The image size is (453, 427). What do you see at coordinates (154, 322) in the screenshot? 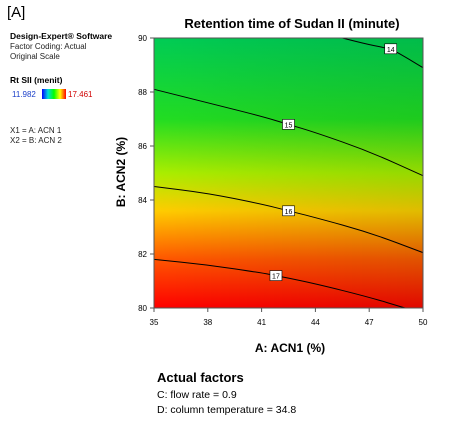
I see `x-tick-label: 35` at bounding box center [154, 322].